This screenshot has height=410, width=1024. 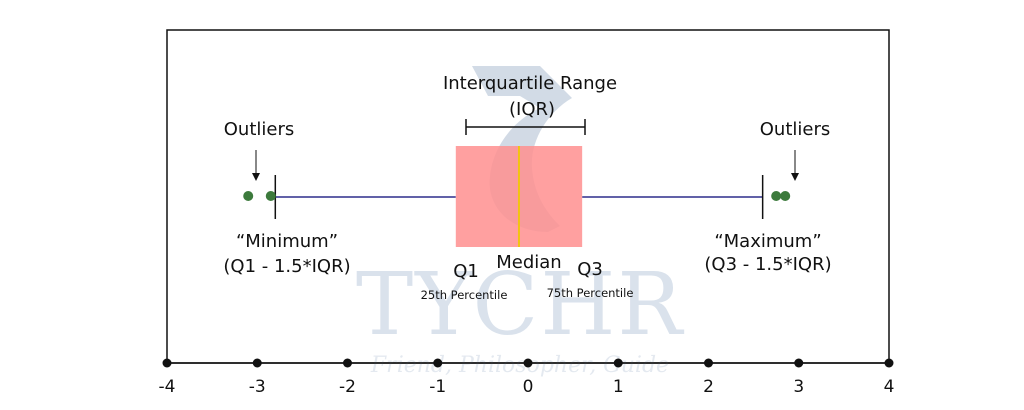 What do you see at coordinates (528, 262) in the screenshot?
I see `median-label: Median` at bounding box center [528, 262].